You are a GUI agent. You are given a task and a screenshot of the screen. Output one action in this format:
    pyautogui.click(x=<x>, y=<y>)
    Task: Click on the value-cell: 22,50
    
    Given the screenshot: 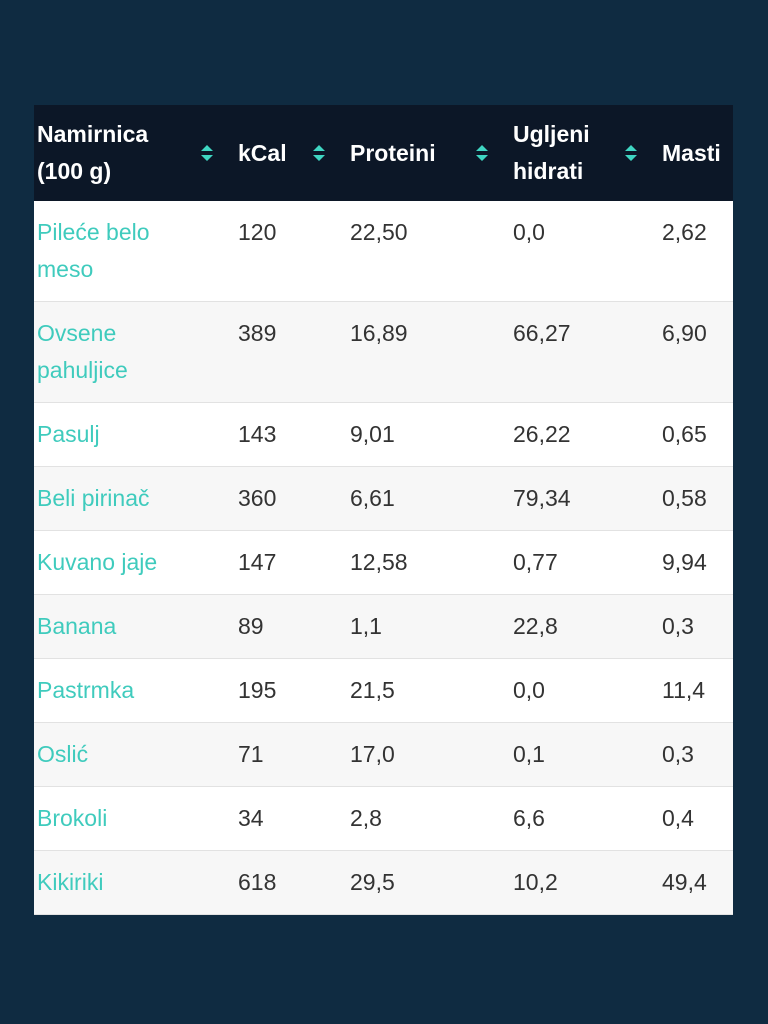 What is the action you would take?
    pyautogui.click(x=428, y=251)
    